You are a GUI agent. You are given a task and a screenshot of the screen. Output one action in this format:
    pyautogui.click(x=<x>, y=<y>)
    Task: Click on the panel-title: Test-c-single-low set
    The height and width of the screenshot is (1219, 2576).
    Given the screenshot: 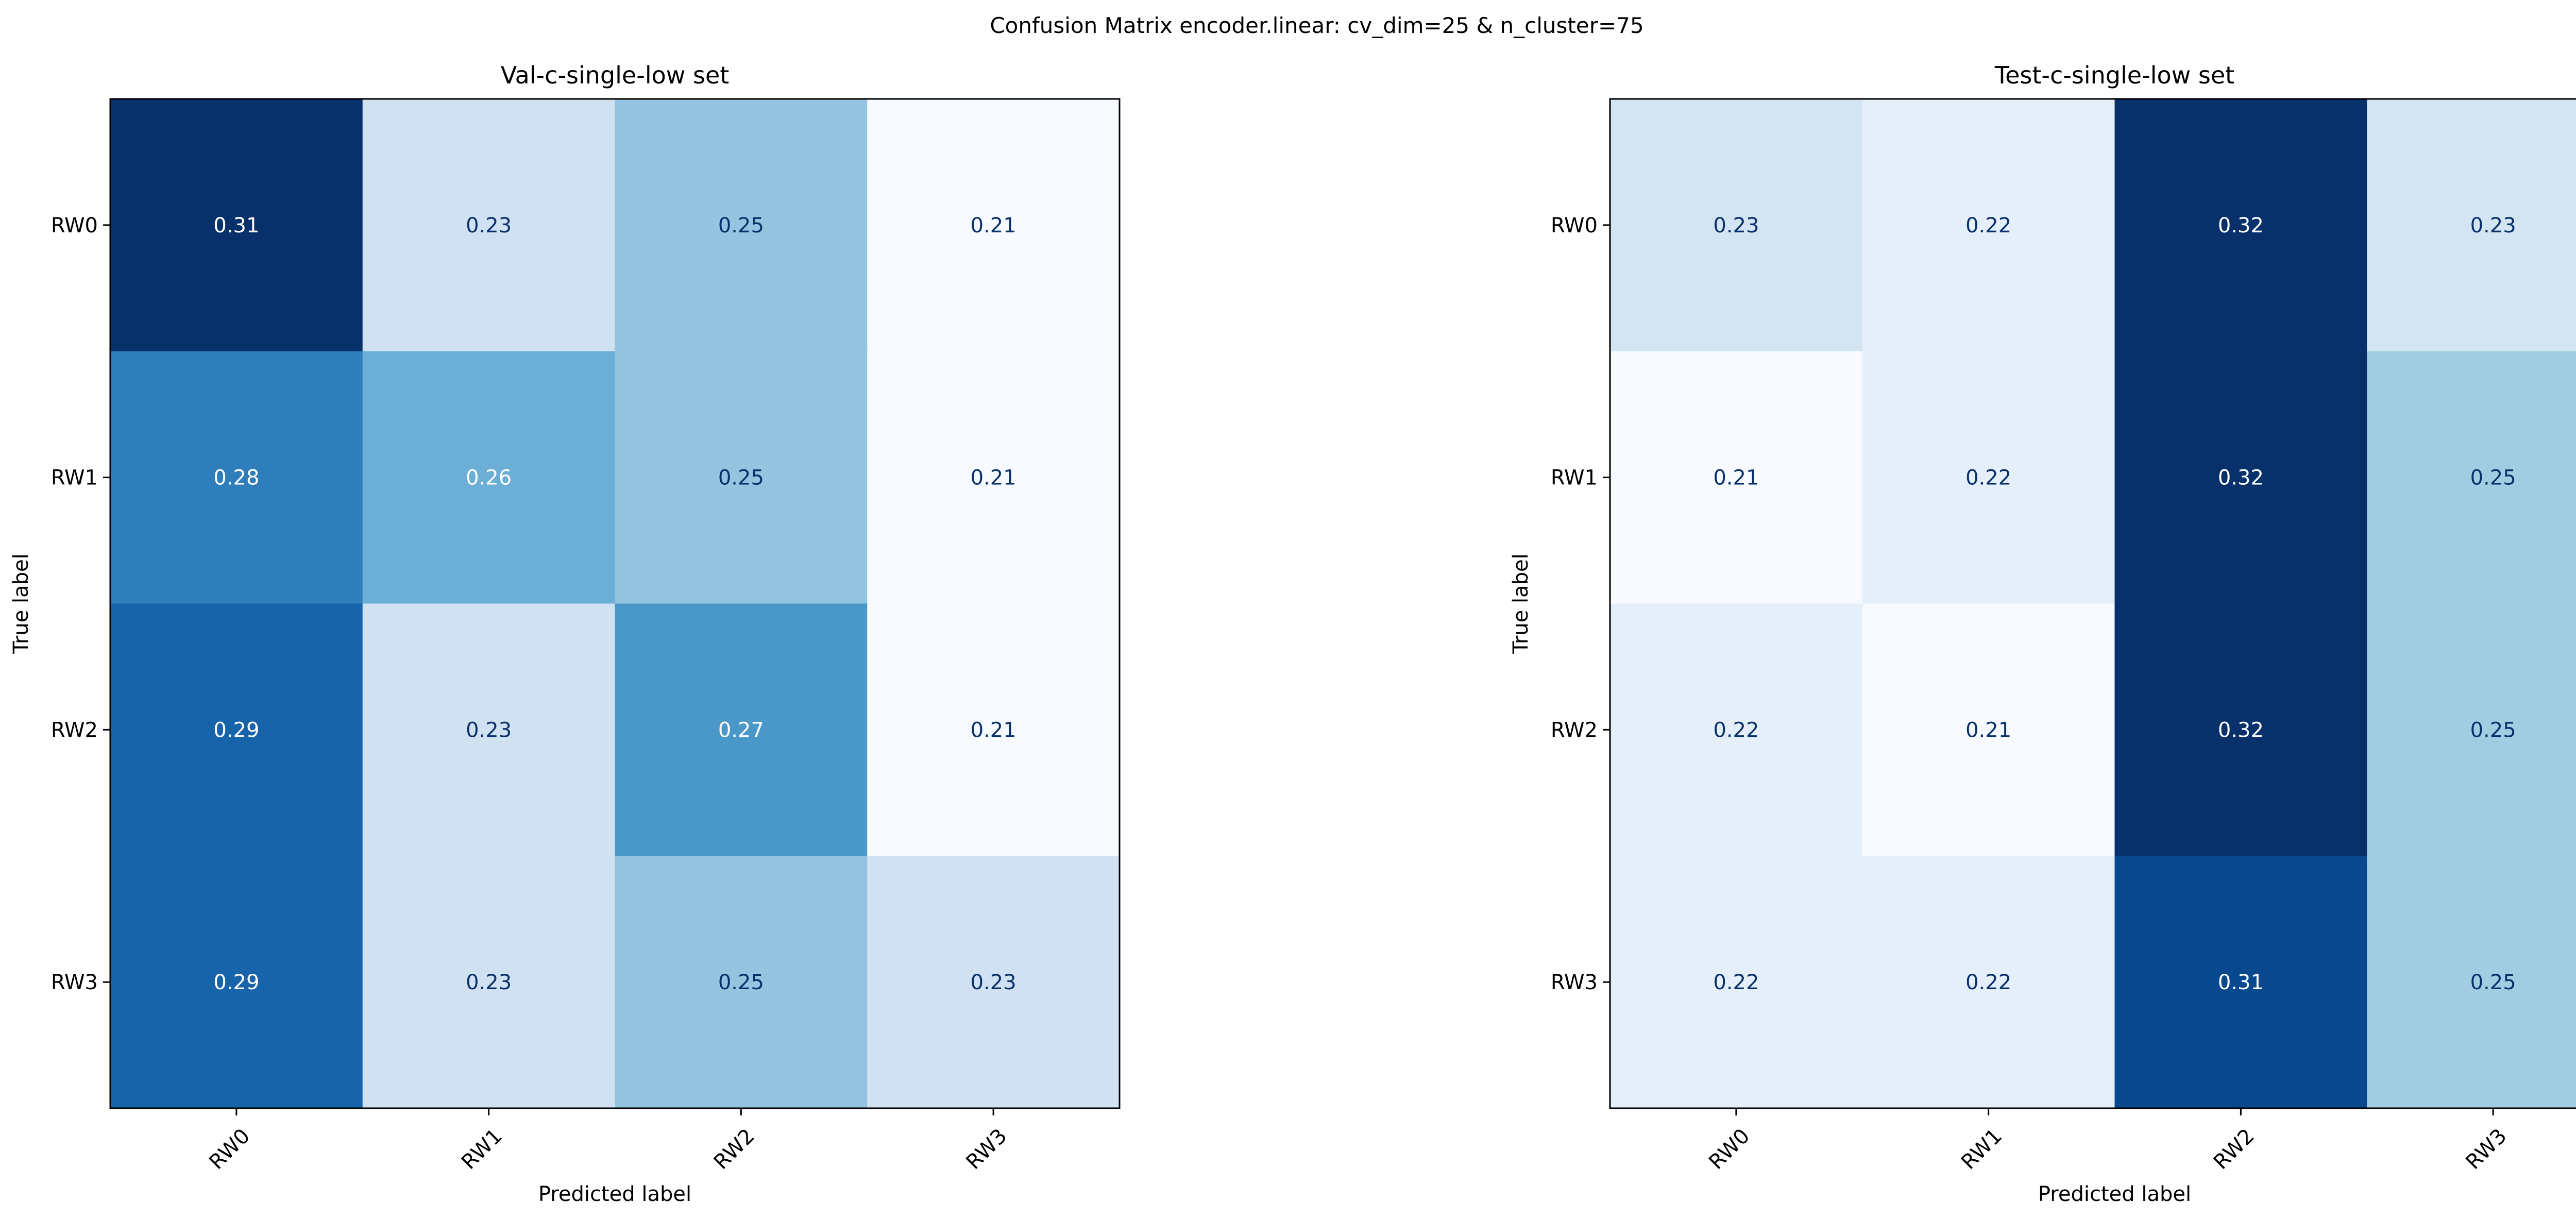 What is the action you would take?
    pyautogui.click(x=2114, y=75)
    